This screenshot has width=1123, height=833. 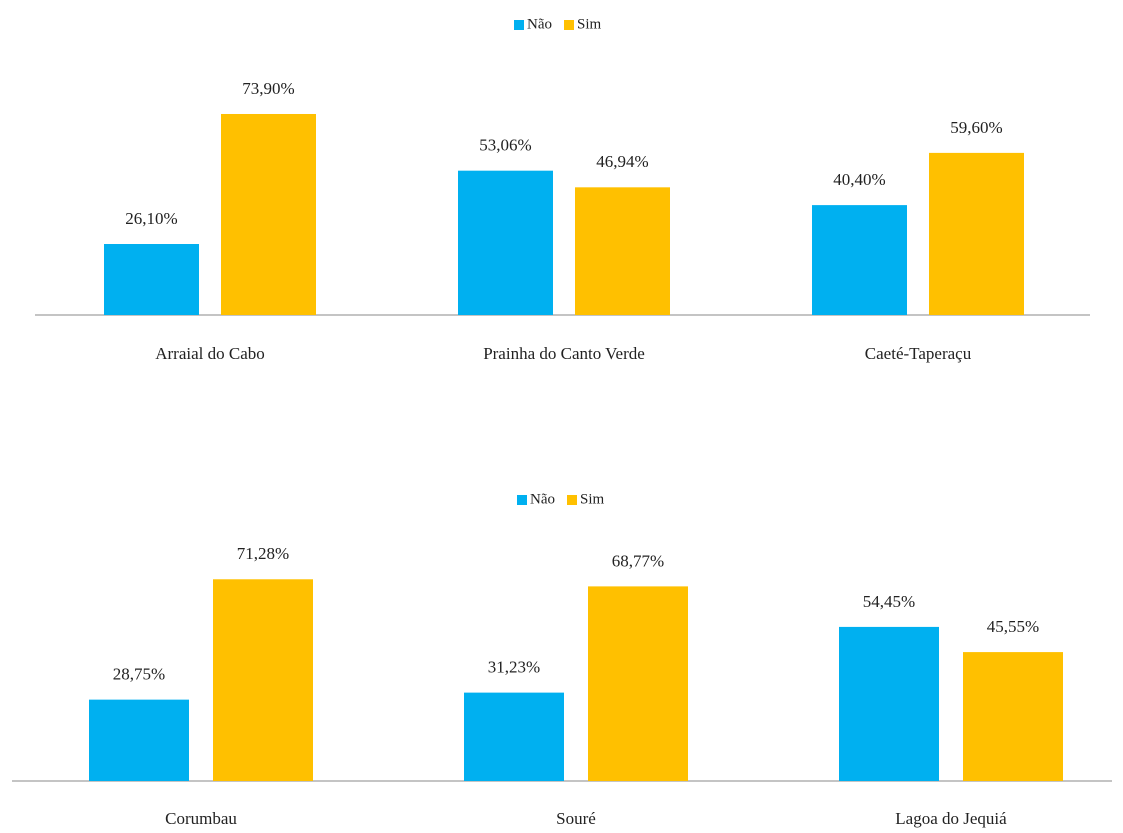 What do you see at coordinates (576, 818) in the screenshot?
I see `x-tick-label: Souré` at bounding box center [576, 818].